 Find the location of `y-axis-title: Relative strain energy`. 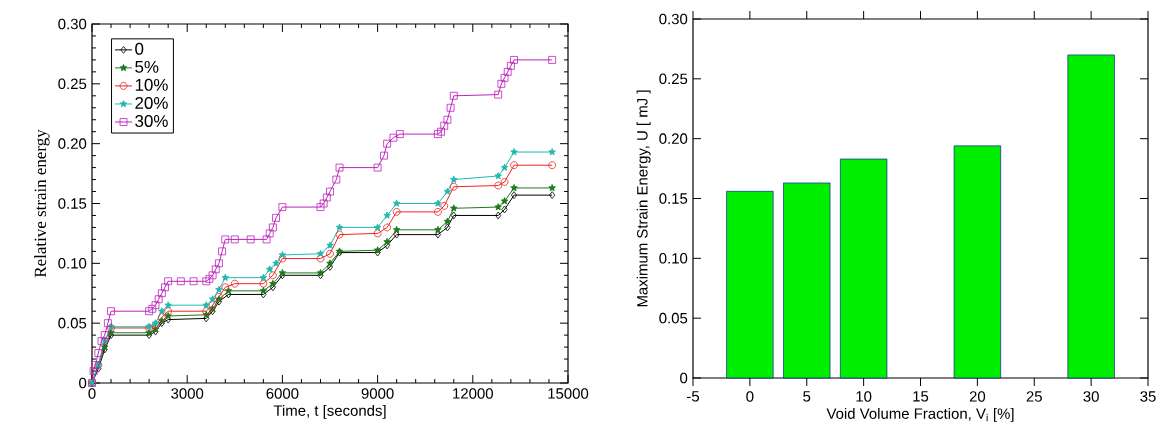

y-axis-title: Relative strain energy is located at coordinates (42, 203).